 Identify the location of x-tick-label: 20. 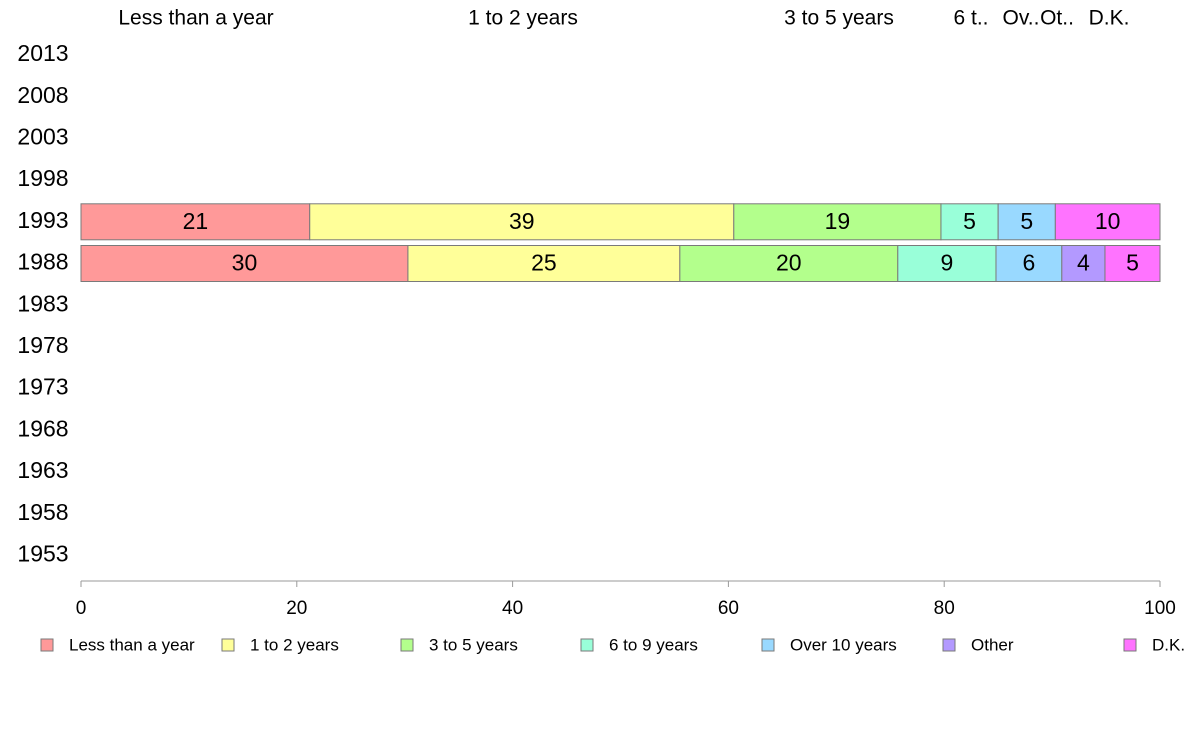
(296, 608).